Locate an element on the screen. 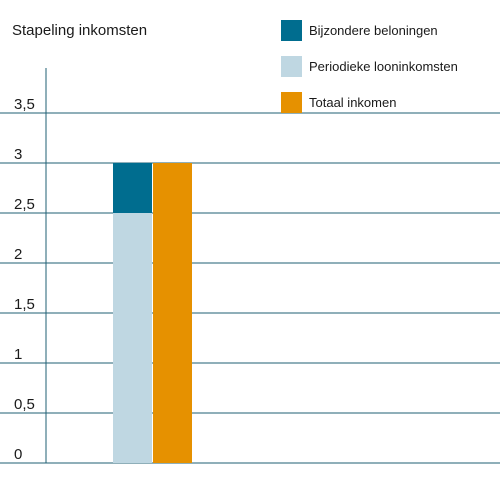 The image size is (500, 500). chart-title: Stapeling inkomsten is located at coordinates (80, 30).